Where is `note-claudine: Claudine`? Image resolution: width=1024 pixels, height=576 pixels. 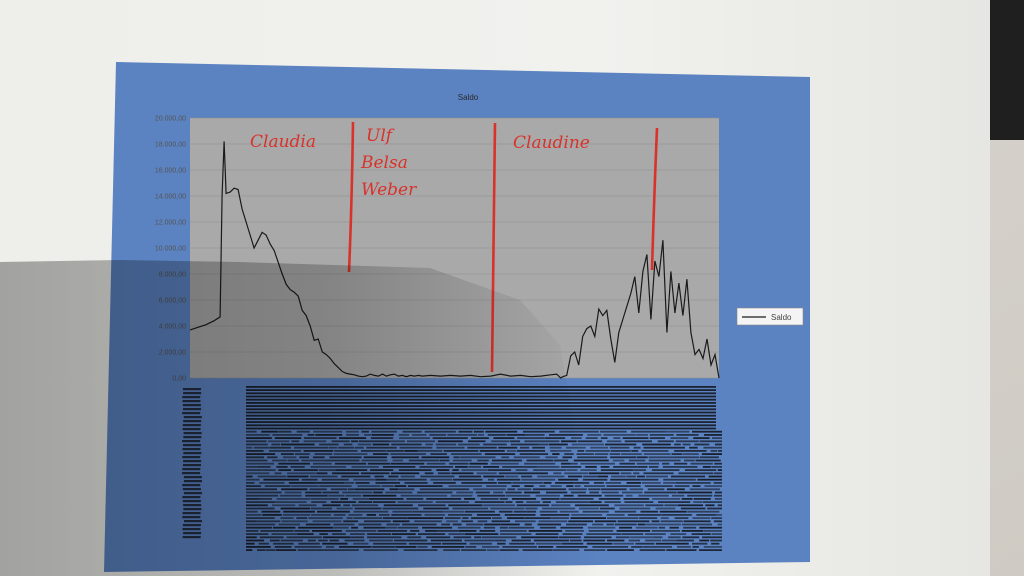 note-claudine: Claudine is located at coordinates (551, 143).